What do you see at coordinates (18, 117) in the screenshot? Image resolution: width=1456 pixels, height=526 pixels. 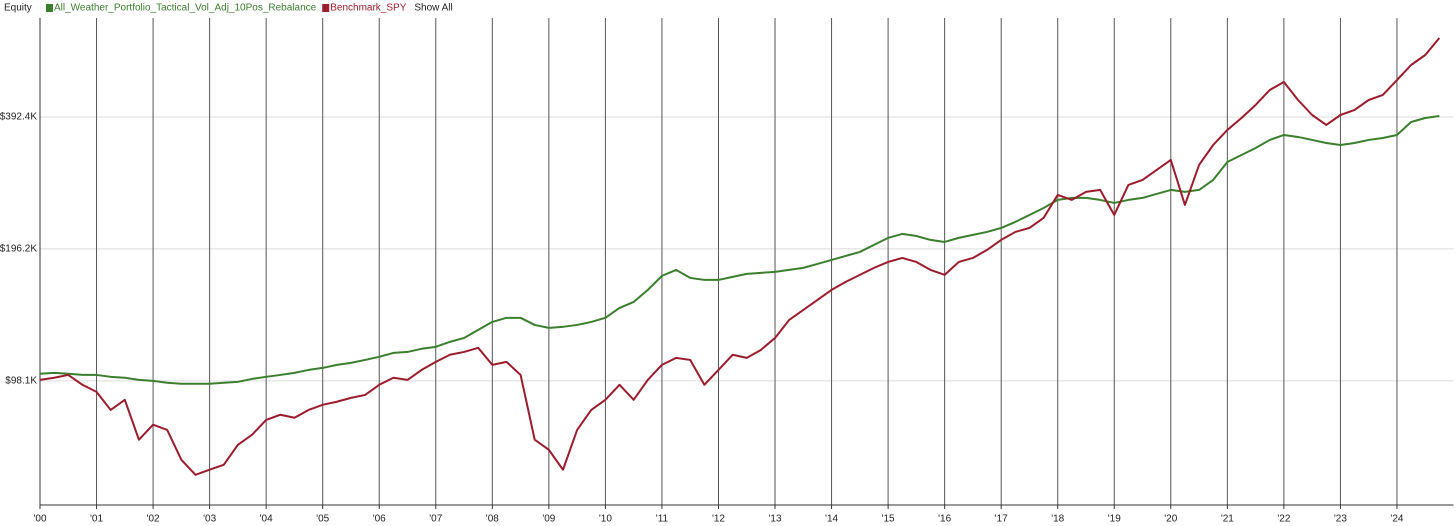 I see `y-tick-label: $392.4K` at bounding box center [18, 117].